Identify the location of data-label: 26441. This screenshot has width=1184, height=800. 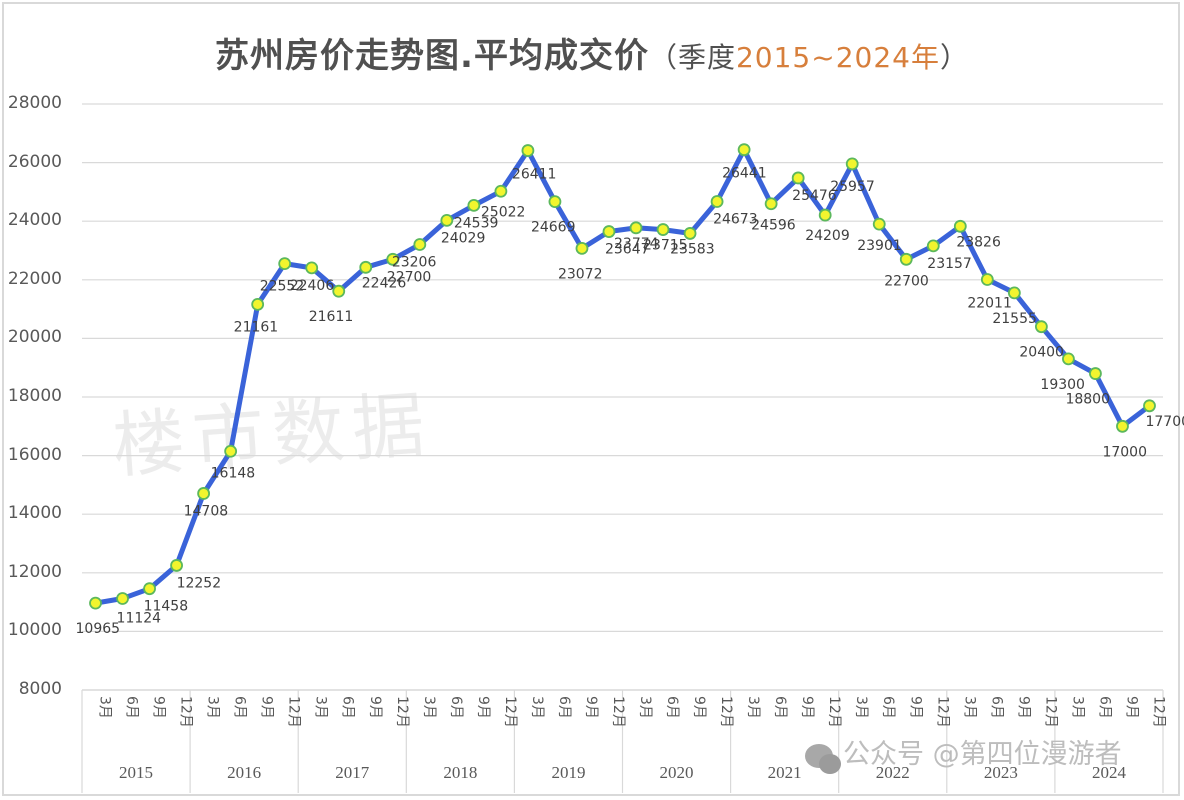
(744, 174).